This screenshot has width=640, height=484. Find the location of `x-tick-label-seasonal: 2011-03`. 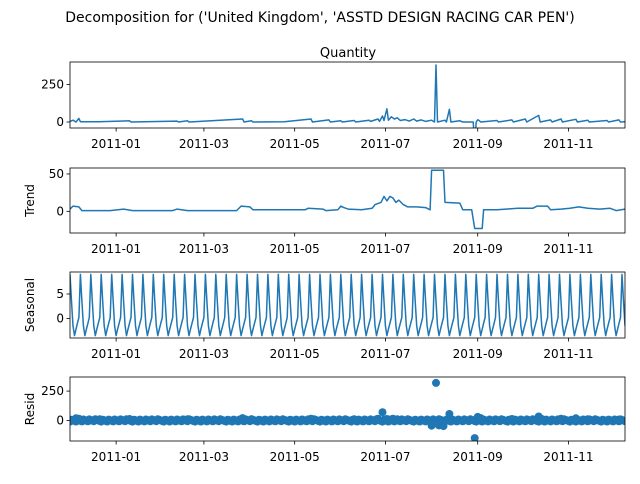

x-tick-label-seasonal: 2011-03 is located at coordinates (204, 354).